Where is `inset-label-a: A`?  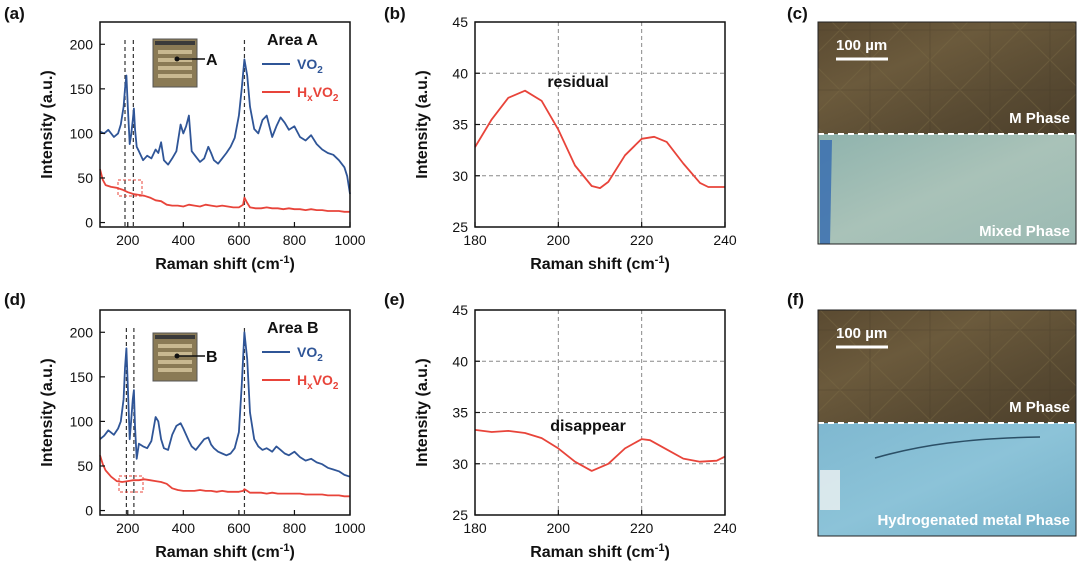
inset-label-a: A is located at coordinates (212, 60).